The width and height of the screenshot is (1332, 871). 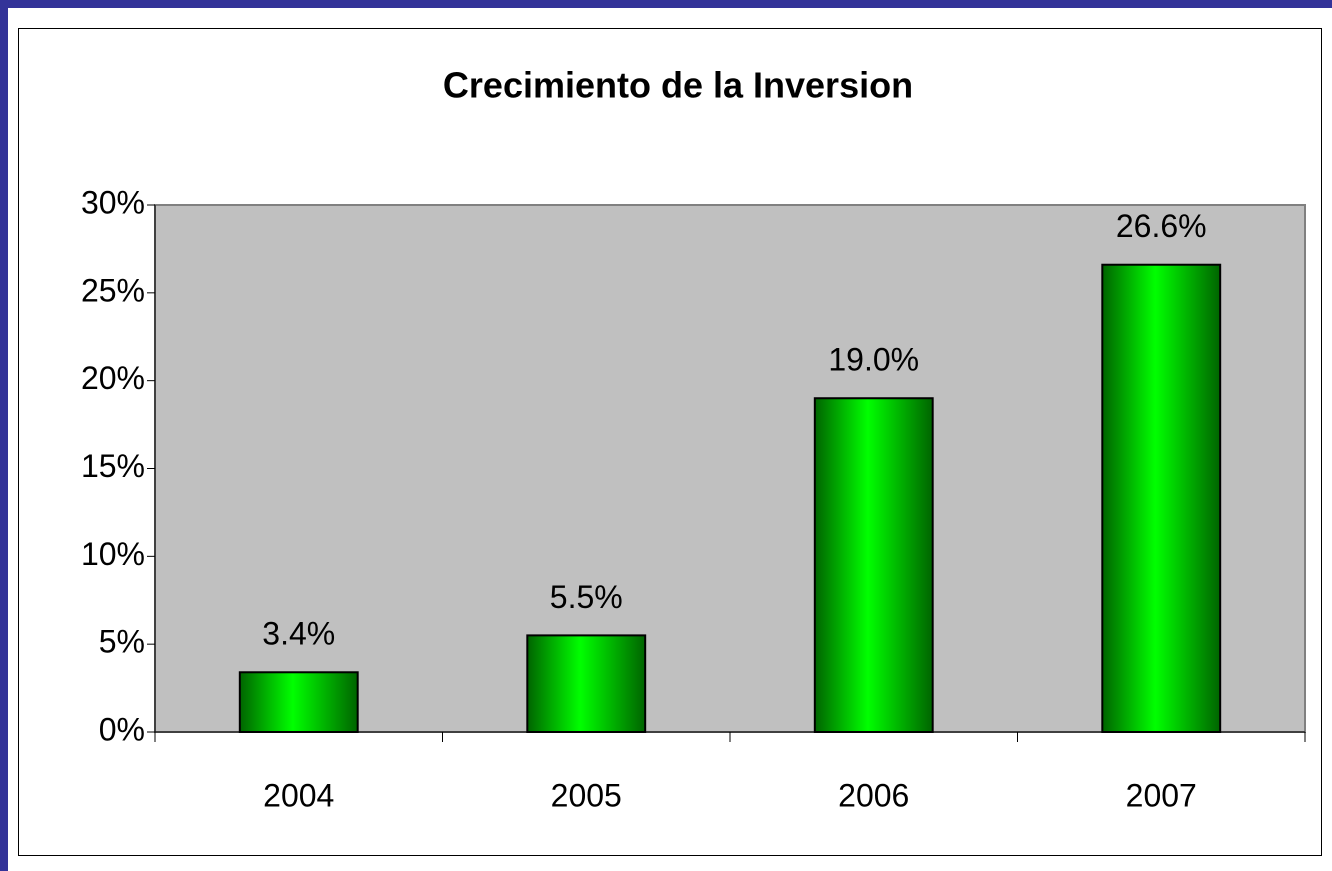 What do you see at coordinates (113, 466) in the screenshot?
I see `y-tick-label: 15%` at bounding box center [113, 466].